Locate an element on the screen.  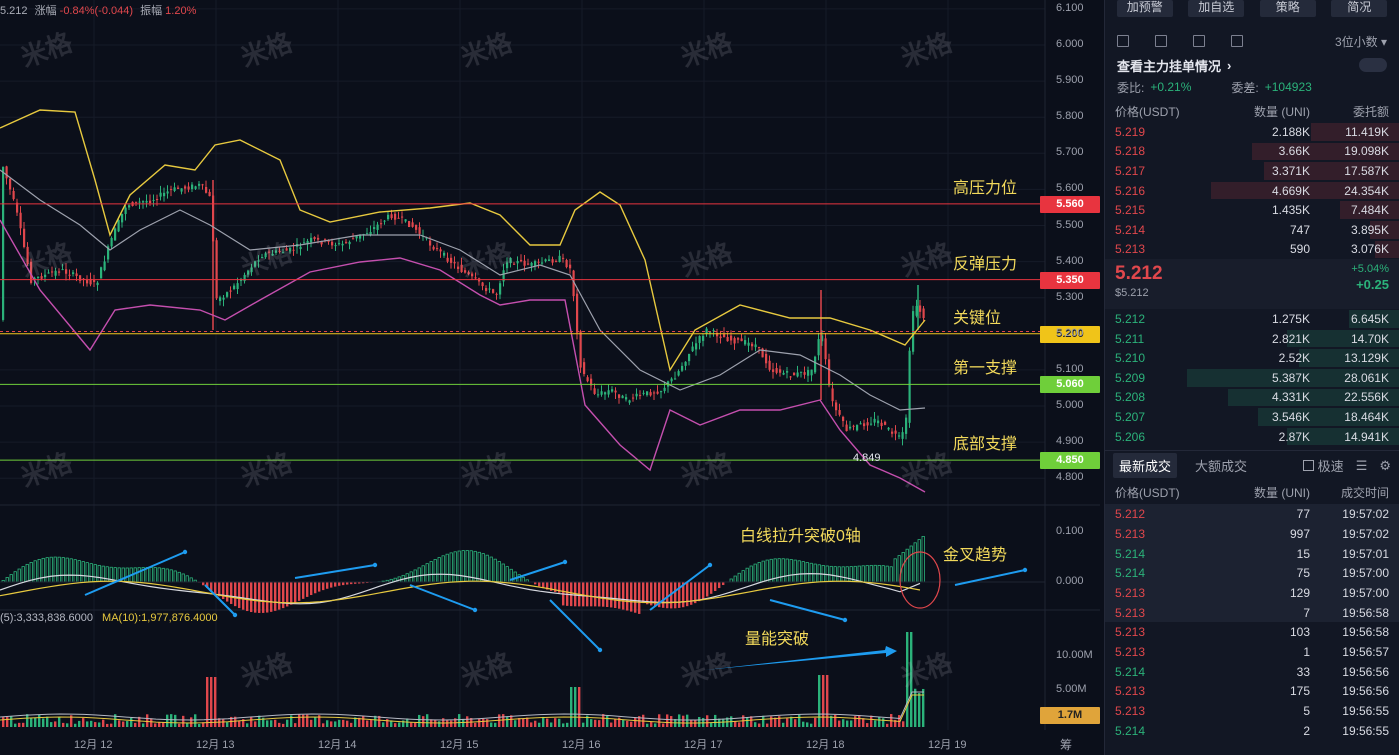
volume-legend: (5):3,333,838.6000 MA(10):1,977,876.4000 is located at coordinates (109, 618).